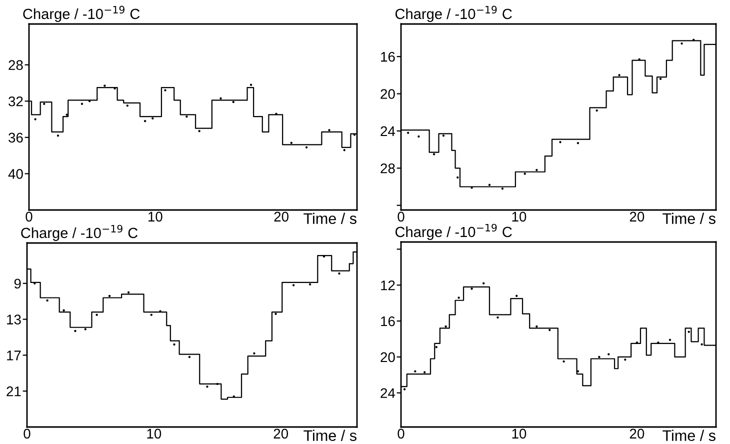  Describe the element at coordinates (13, 391) in the screenshot. I see `y-tick-label: 21` at that location.